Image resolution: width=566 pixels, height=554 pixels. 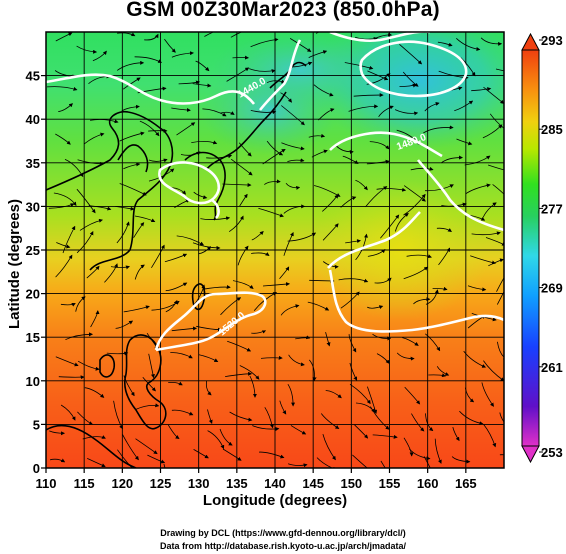 What do you see at coordinates (33, 76) in the screenshot?
I see `y-tick-label: 45` at bounding box center [33, 76].